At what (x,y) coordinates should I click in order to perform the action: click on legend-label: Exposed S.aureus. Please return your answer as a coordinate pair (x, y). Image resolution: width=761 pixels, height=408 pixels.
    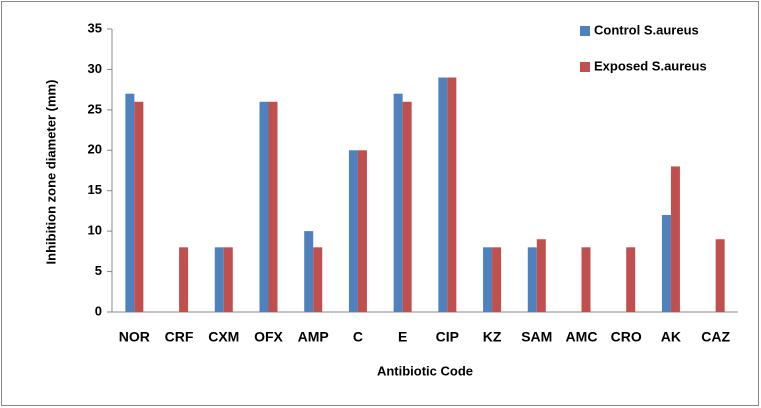
    Looking at the image, I should click on (650, 65).